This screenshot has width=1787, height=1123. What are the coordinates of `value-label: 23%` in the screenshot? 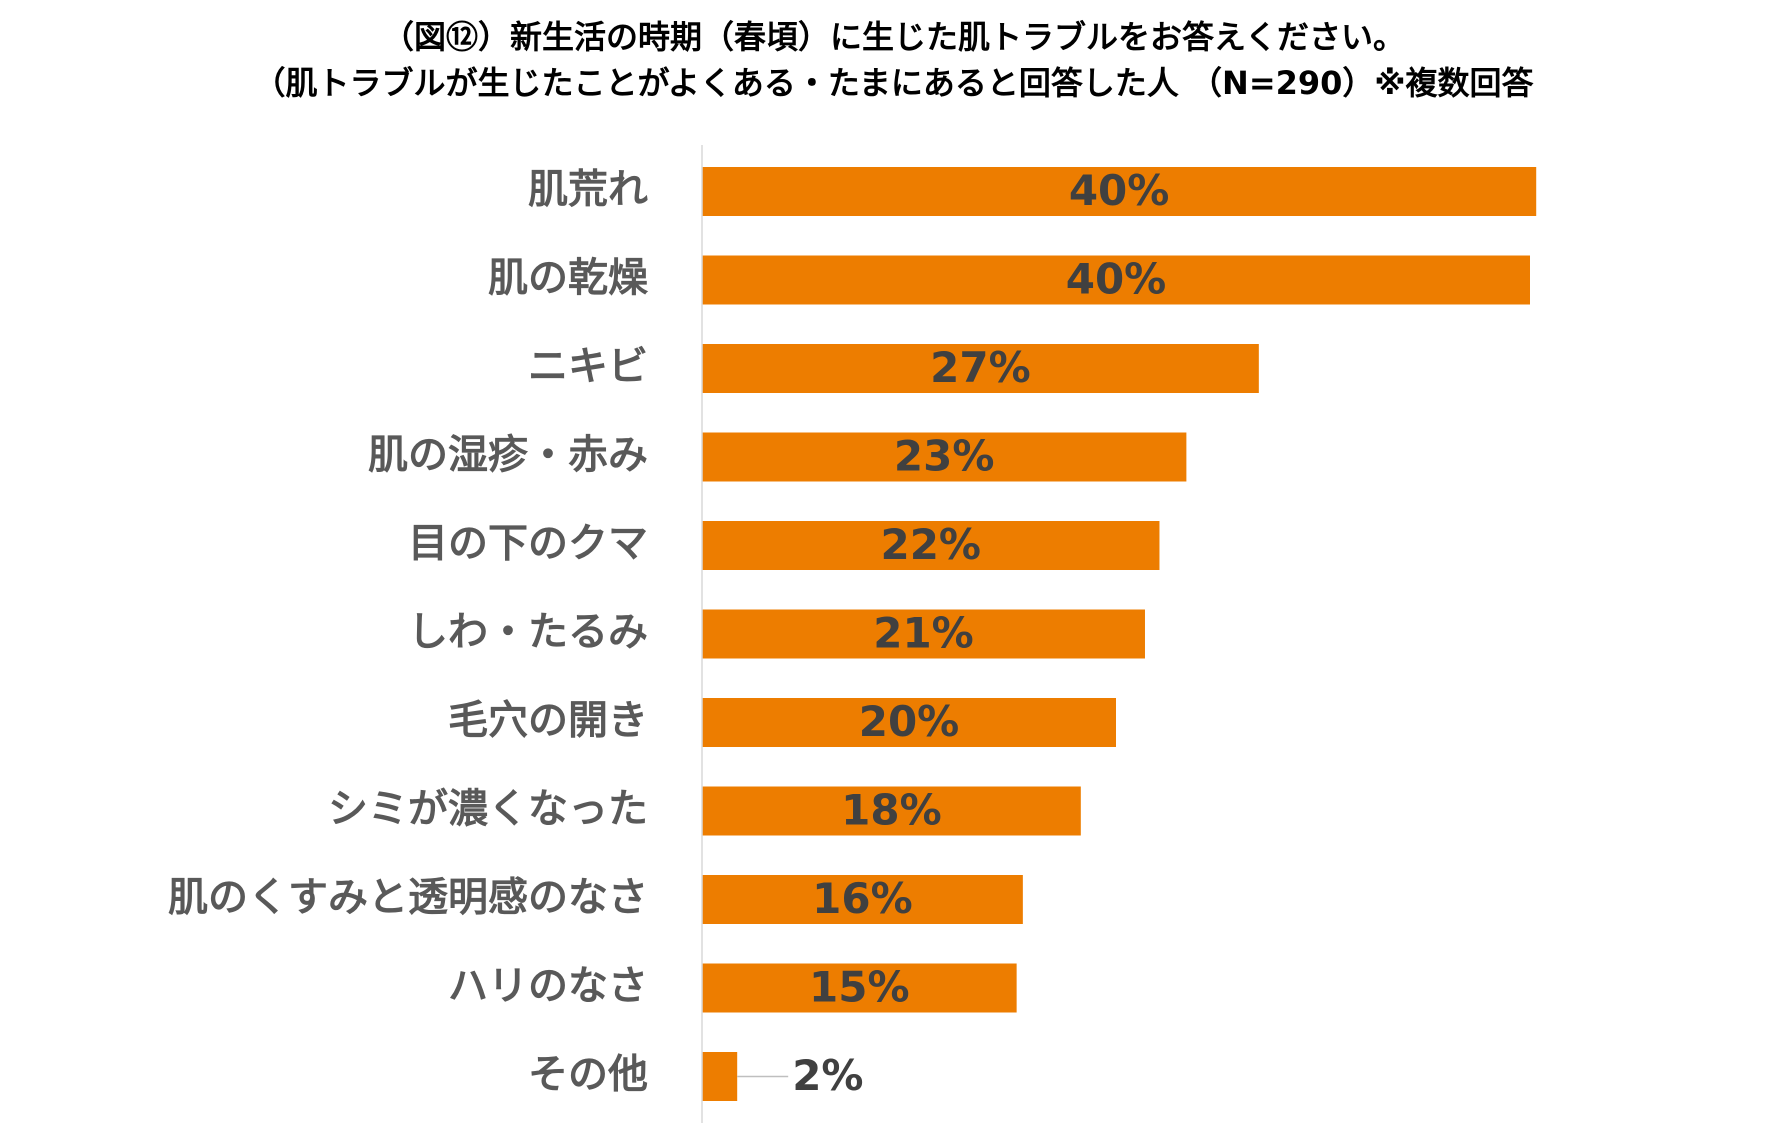 It's located at (944, 456).